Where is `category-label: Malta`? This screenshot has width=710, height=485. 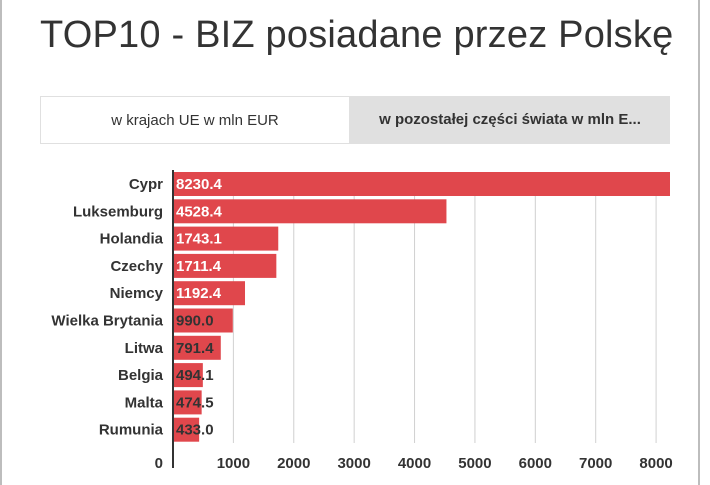
category-label: Malta is located at coordinates (144, 402).